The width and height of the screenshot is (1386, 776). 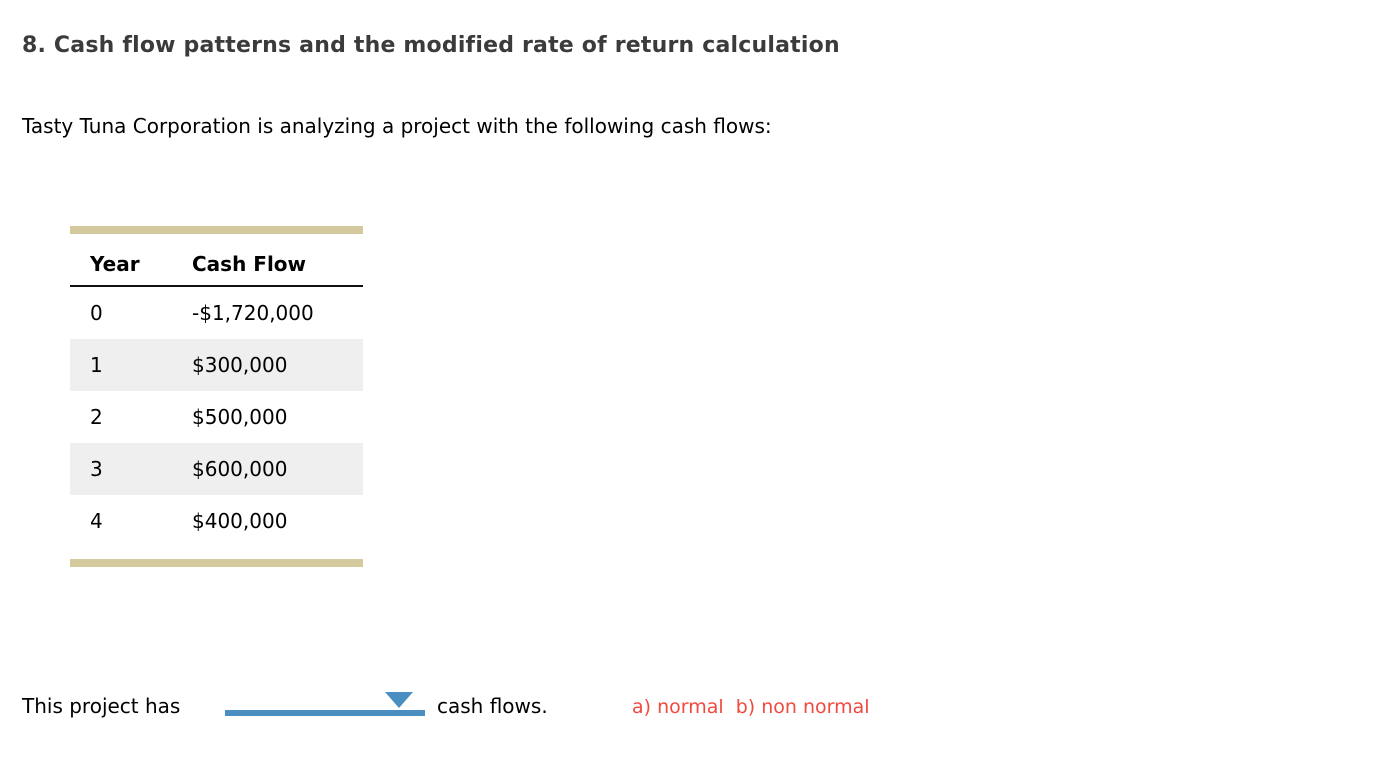 I want to click on table-row: 0 -$1,720,000, so click(x=216, y=312).